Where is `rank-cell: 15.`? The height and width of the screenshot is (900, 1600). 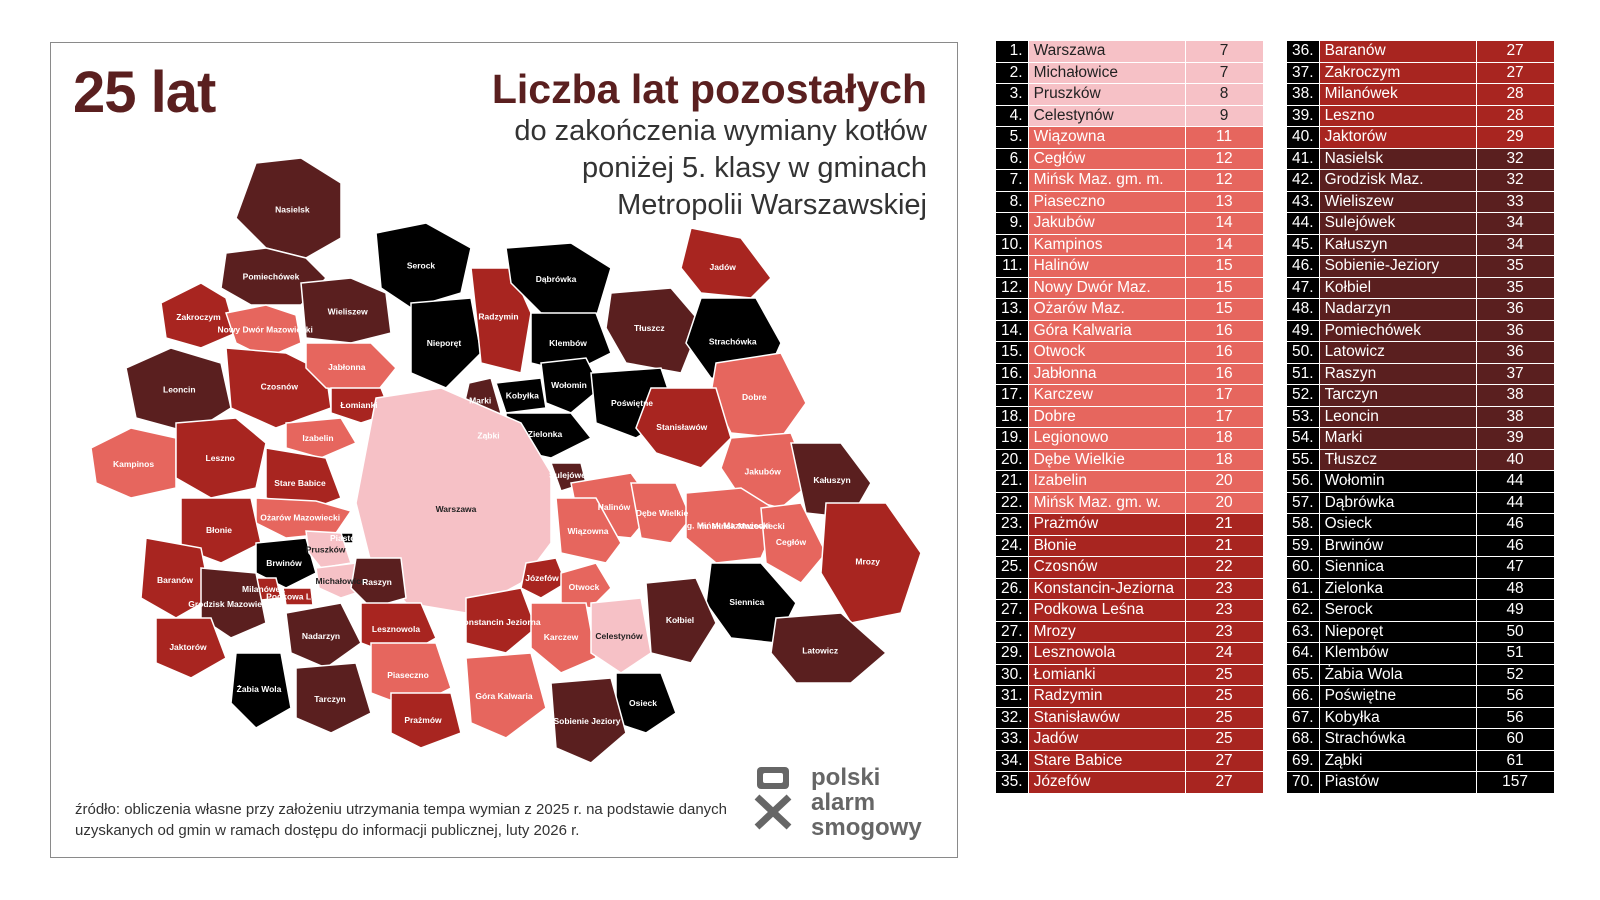 rank-cell: 15. is located at coordinates (1012, 352).